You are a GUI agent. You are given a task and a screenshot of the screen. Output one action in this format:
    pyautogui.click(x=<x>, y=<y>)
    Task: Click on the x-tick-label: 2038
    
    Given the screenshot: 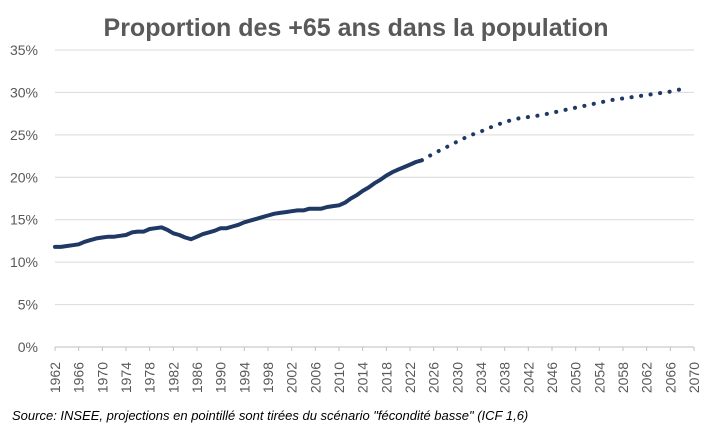 What is the action you would take?
    pyautogui.click(x=505, y=377)
    